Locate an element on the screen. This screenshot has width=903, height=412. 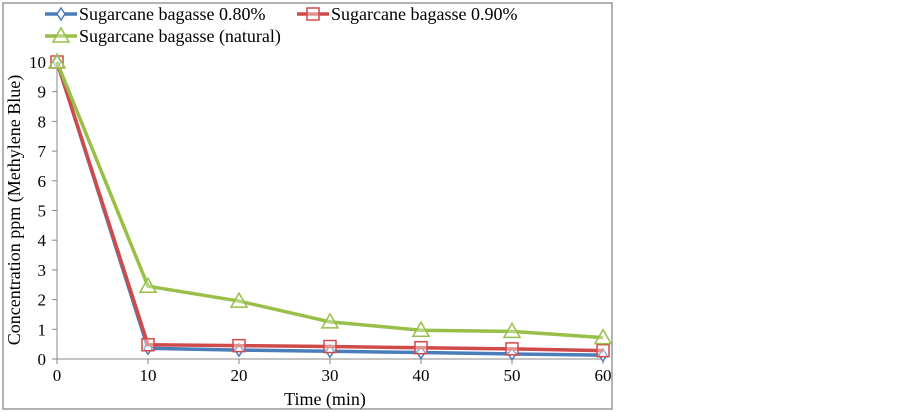
y-axis-label: Concentration ppm (Methylene Blue) is located at coordinates (14, 210).